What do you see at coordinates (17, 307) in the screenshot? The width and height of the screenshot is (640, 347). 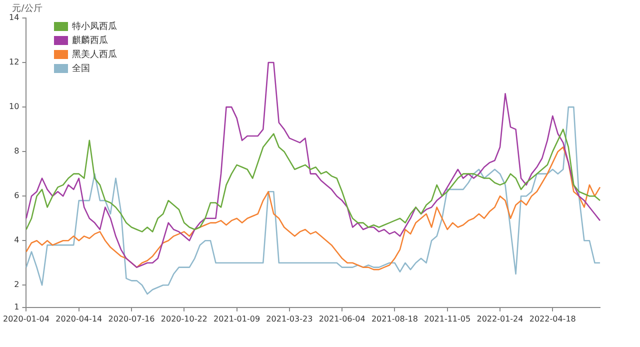 I see `y-tick-label: 1` at bounding box center [17, 307].